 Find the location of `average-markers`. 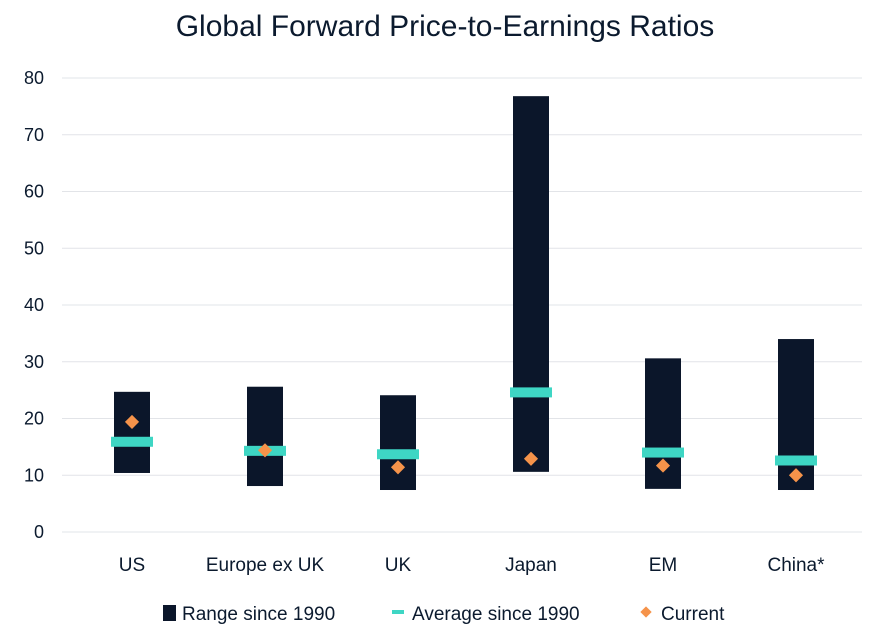

average-markers is located at coordinates (464, 426).